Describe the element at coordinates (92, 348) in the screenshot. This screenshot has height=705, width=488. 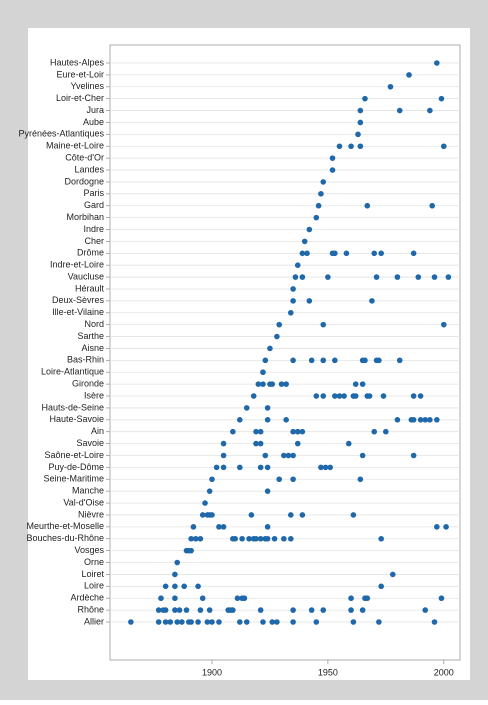
I see `y-tick-label: Aisne` at that location.